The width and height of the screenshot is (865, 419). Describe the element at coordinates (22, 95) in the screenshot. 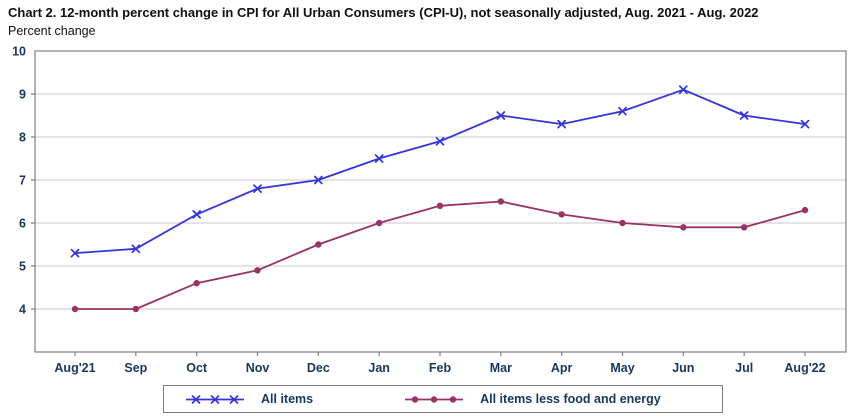

I see `y-tick-label: 9` at that location.